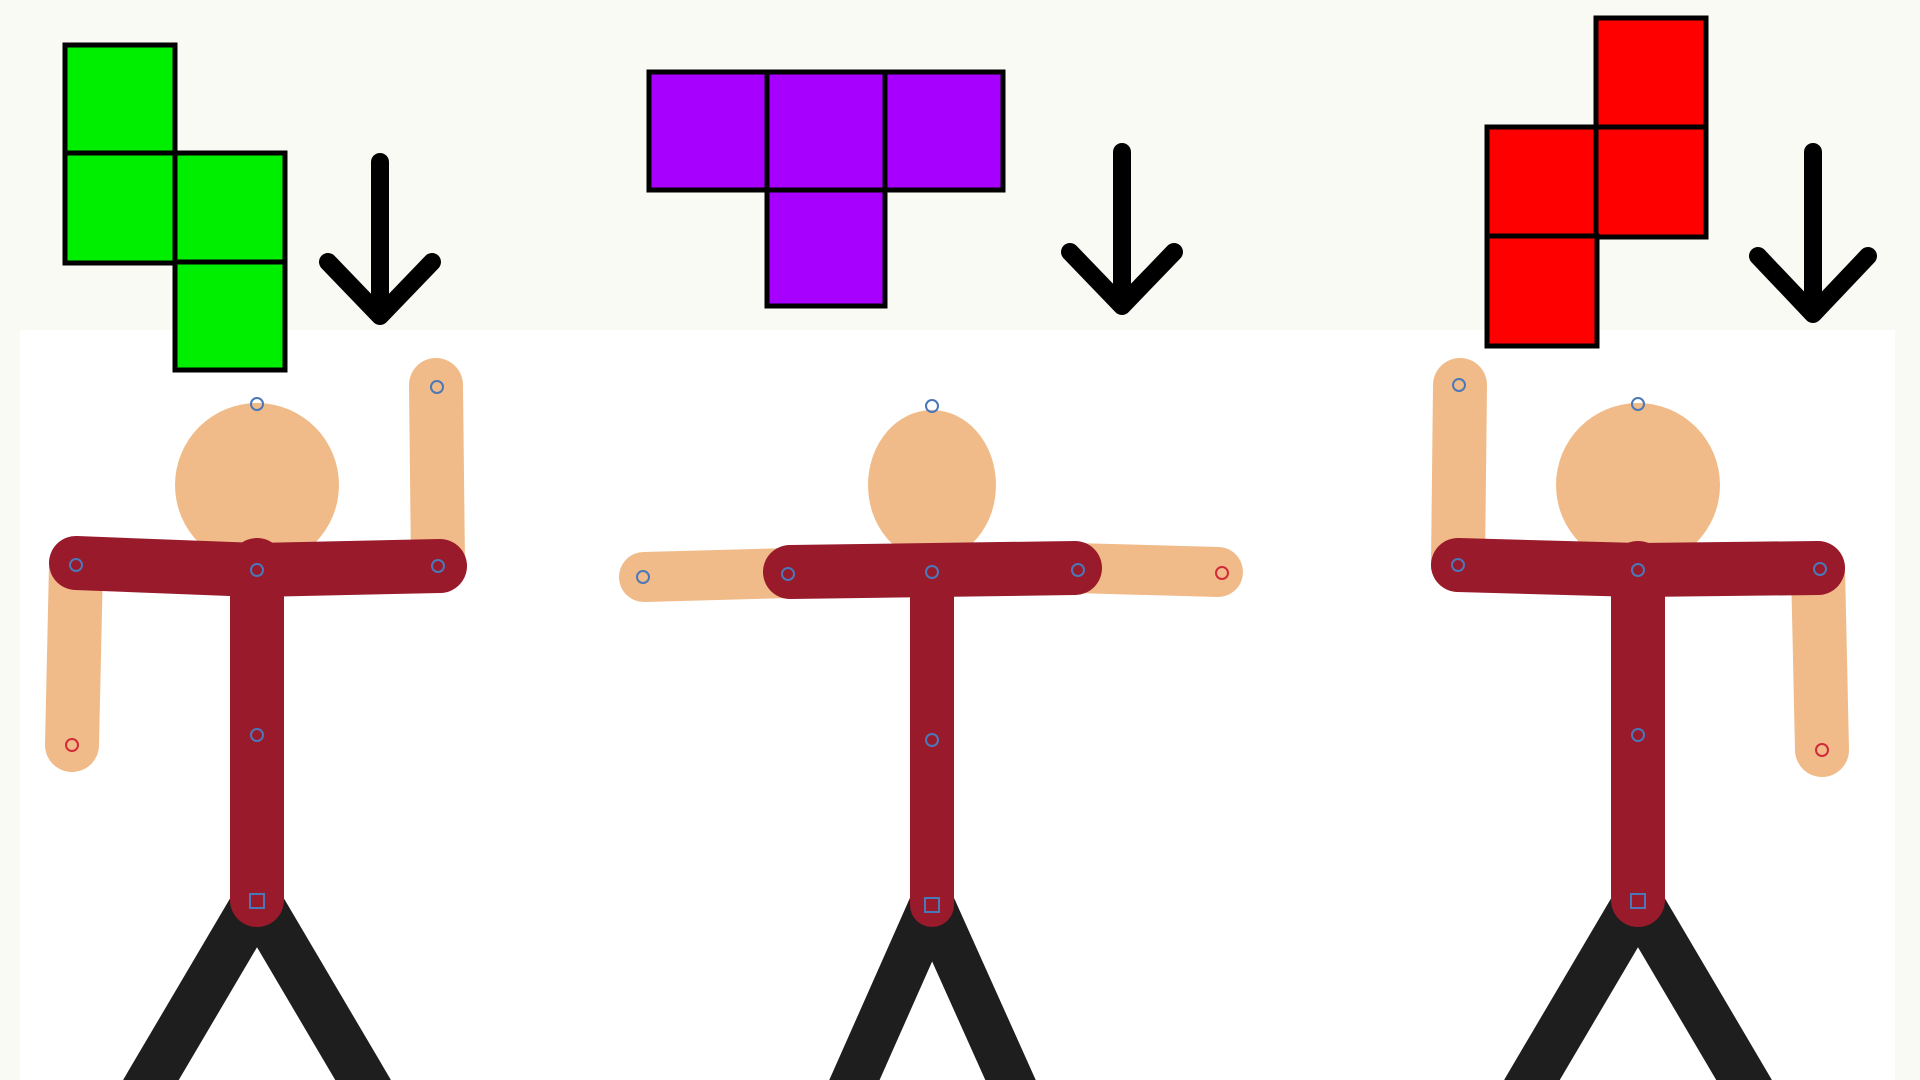 The image size is (1920, 1080). I want to click on background-tint-right, so click(1907, 540).